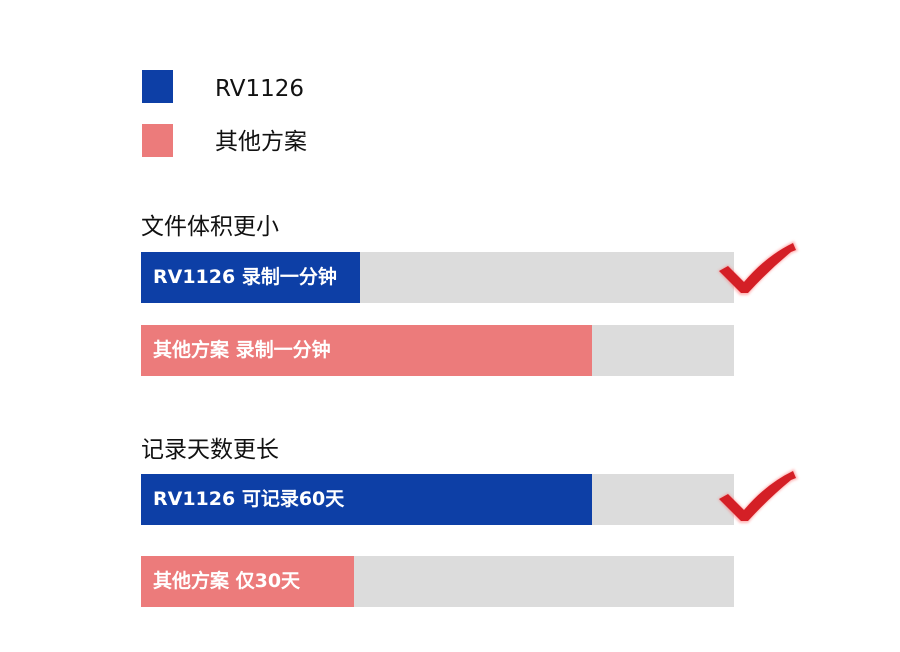  What do you see at coordinates (157, 86) in the screenshot?
I see `legend-swatch-rv1126` at bounding box center [157, 86].